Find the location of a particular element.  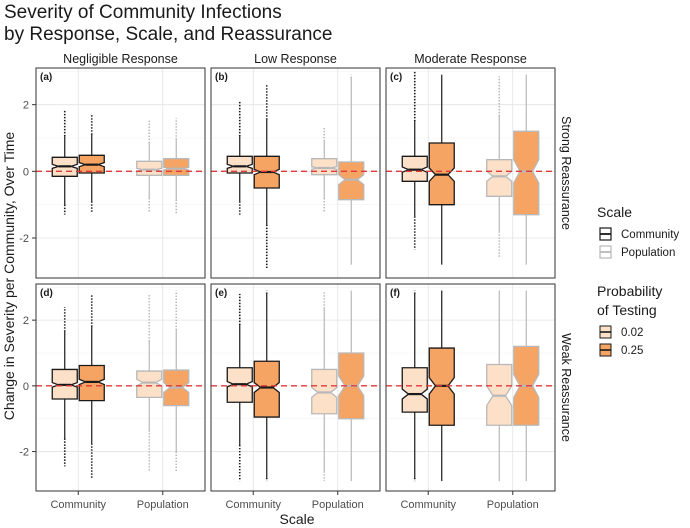

panel-label: (e) is located at coordinates (221, 293).